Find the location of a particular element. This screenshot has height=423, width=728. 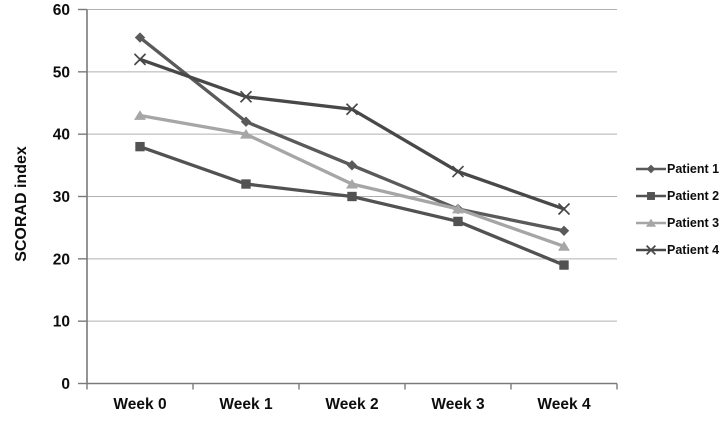

legend-label-patient-1: Patient 1 is located at coordinates (693, 168).